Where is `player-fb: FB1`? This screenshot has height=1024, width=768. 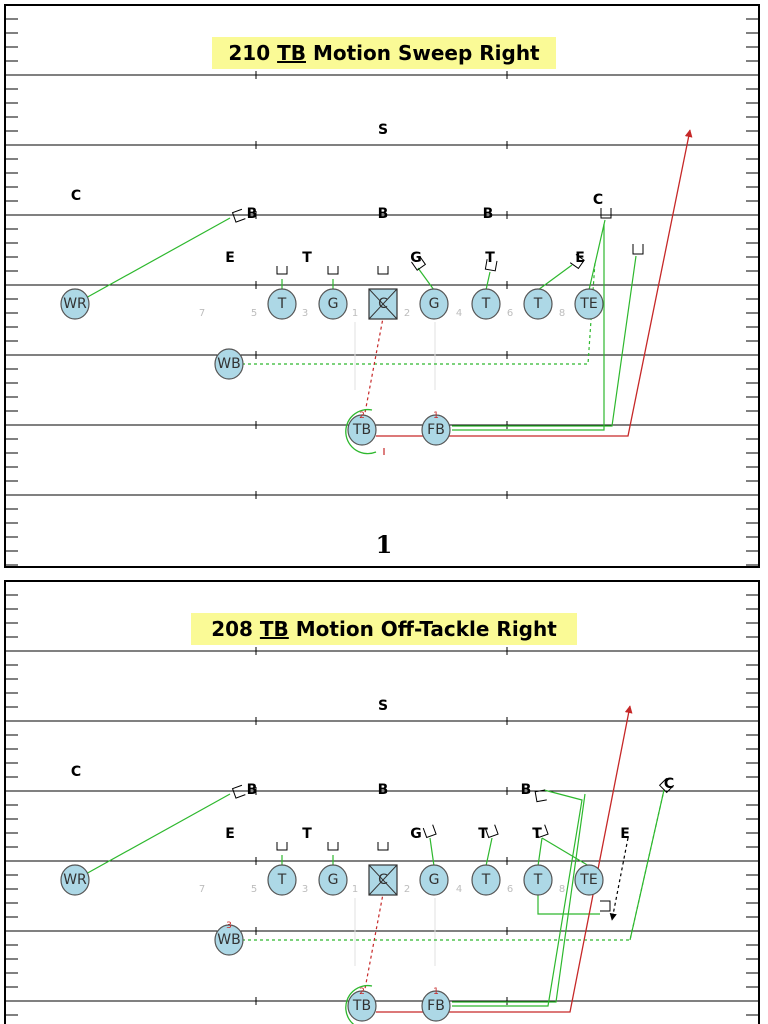
player-fb: FB1 is located at coordinates (436, 1004).